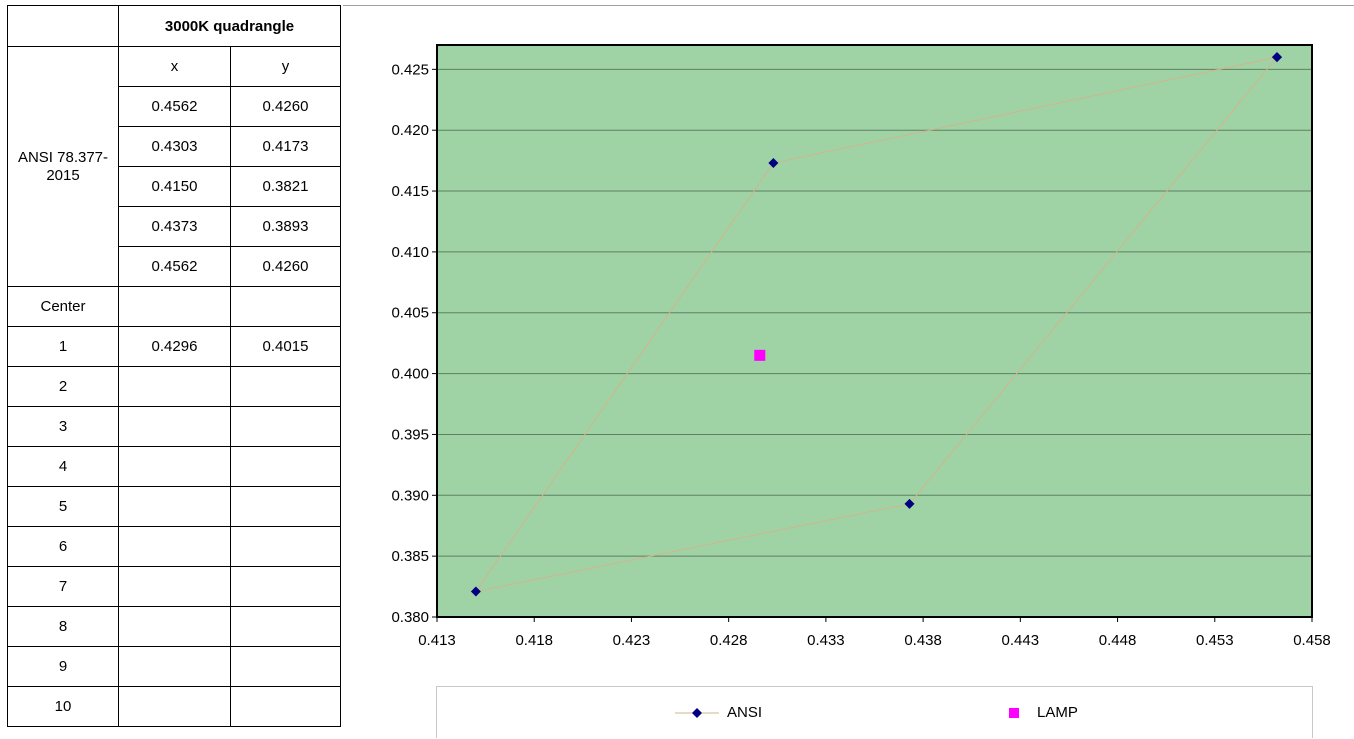 The width and height of the screenshot is (1354, 739). What do you see at coordinates (745, 712) in the screenshot?
I see `legend-label-ansi: ANSI` at bounding box center [745, 712].